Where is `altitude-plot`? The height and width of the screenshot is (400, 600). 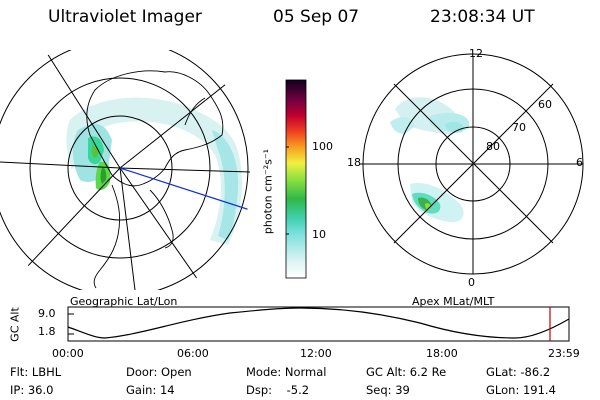 altitude-plot is located at coordinates (318, 324).